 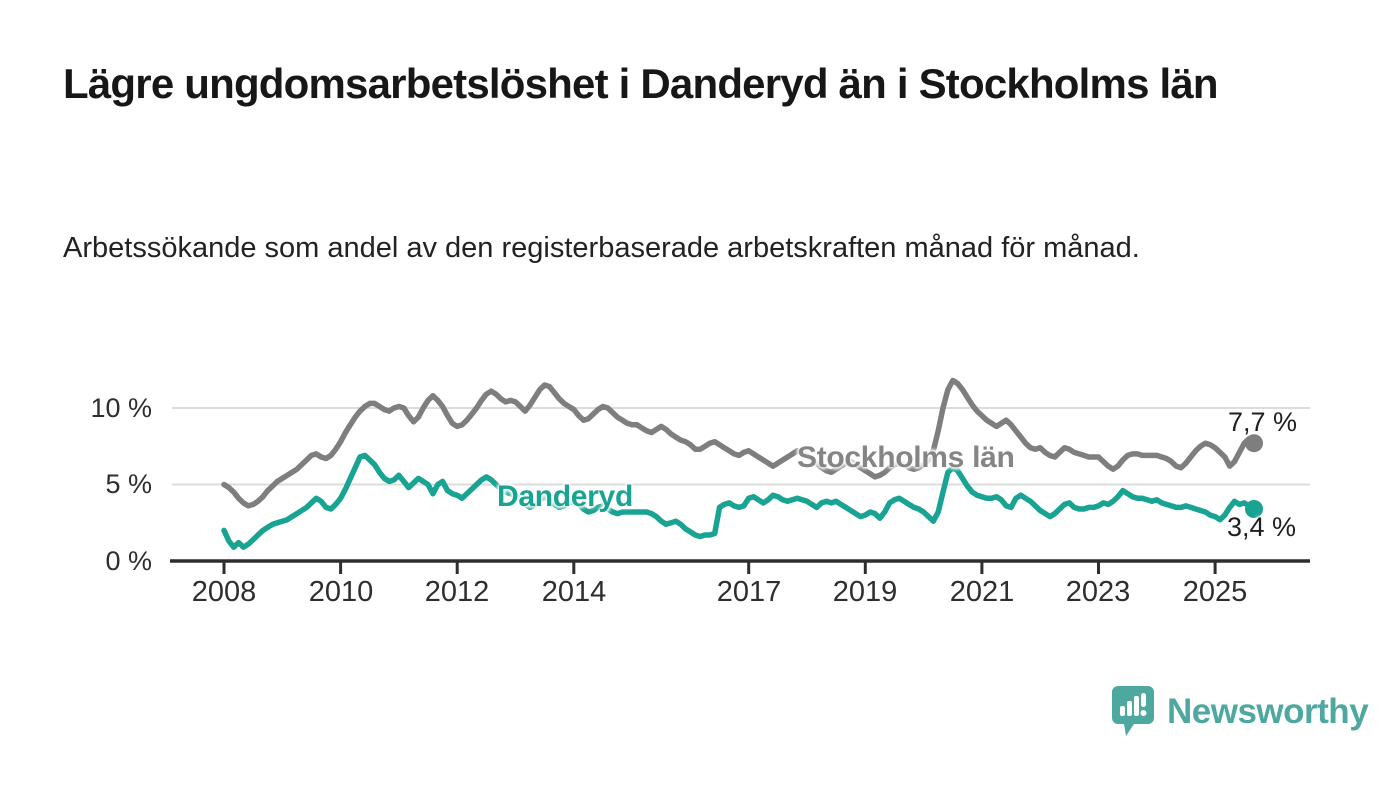 What do you see at coordinates (1098, 592) in the screenshot?
I see `x-axis-label-2023: 2023` at bounding box center [1098, 592].